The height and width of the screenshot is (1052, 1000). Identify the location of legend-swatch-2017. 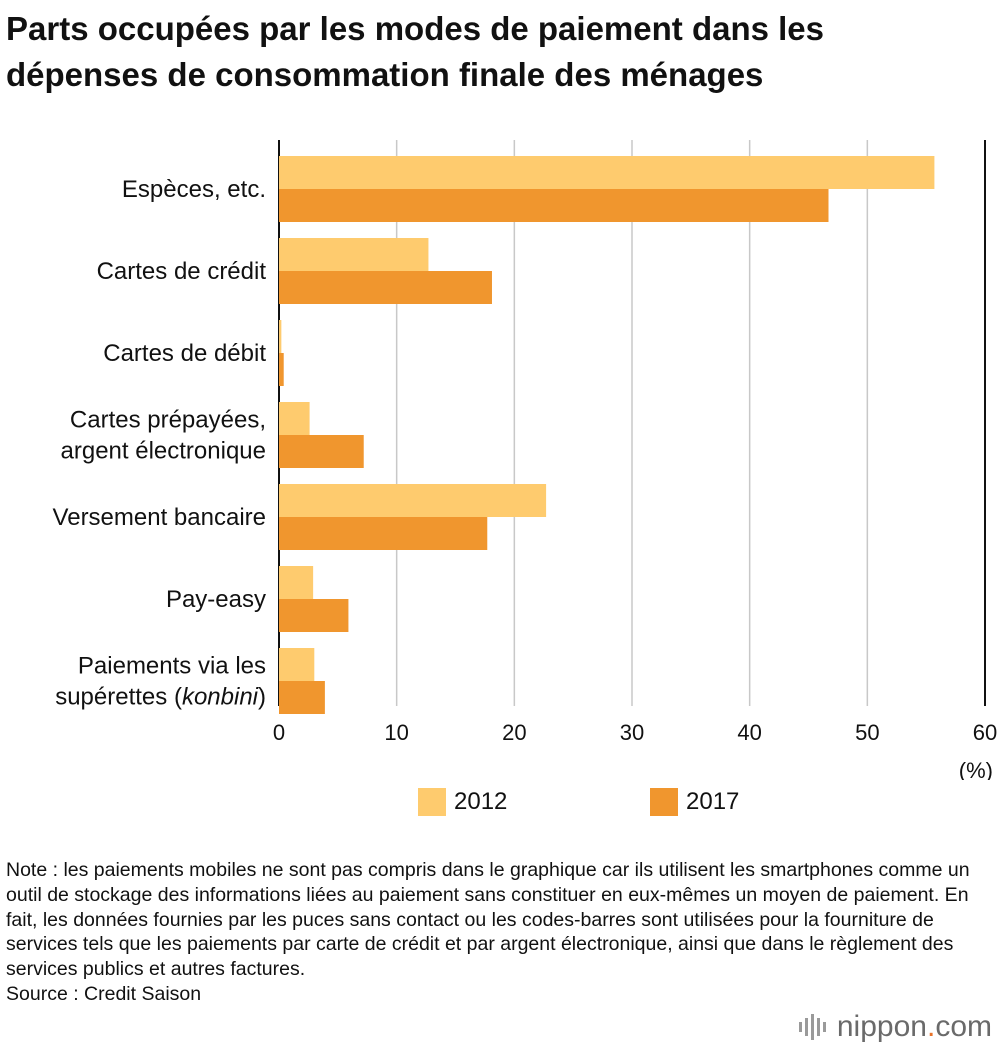
(664, 802).